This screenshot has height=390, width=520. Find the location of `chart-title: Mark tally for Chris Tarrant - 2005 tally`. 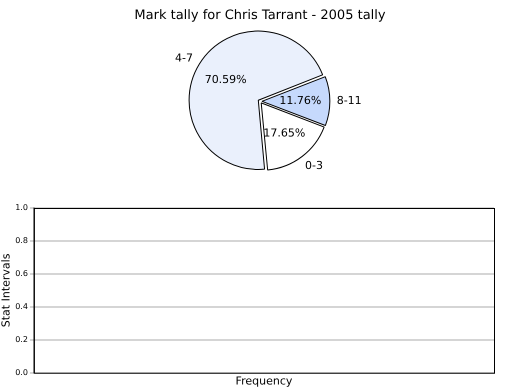

chart-title: Mark tally for Chris Tarrant - 2005 tally is located at coordinates (260, 16).